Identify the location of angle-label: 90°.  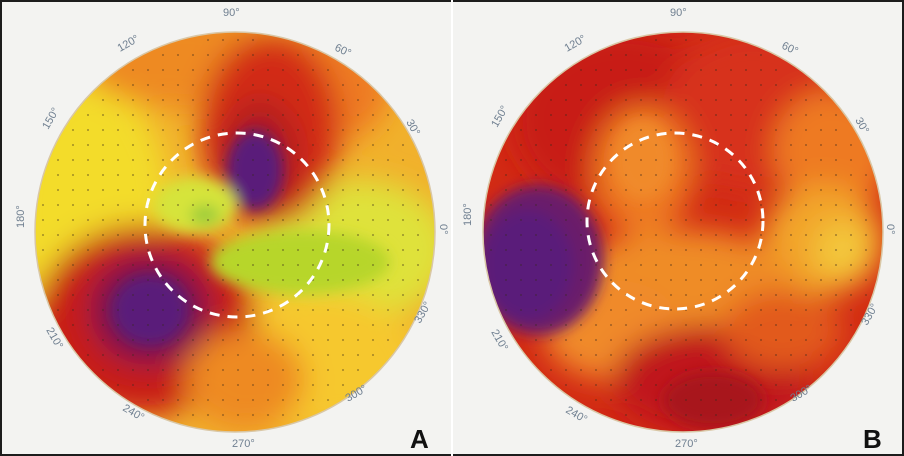
(678, 13).